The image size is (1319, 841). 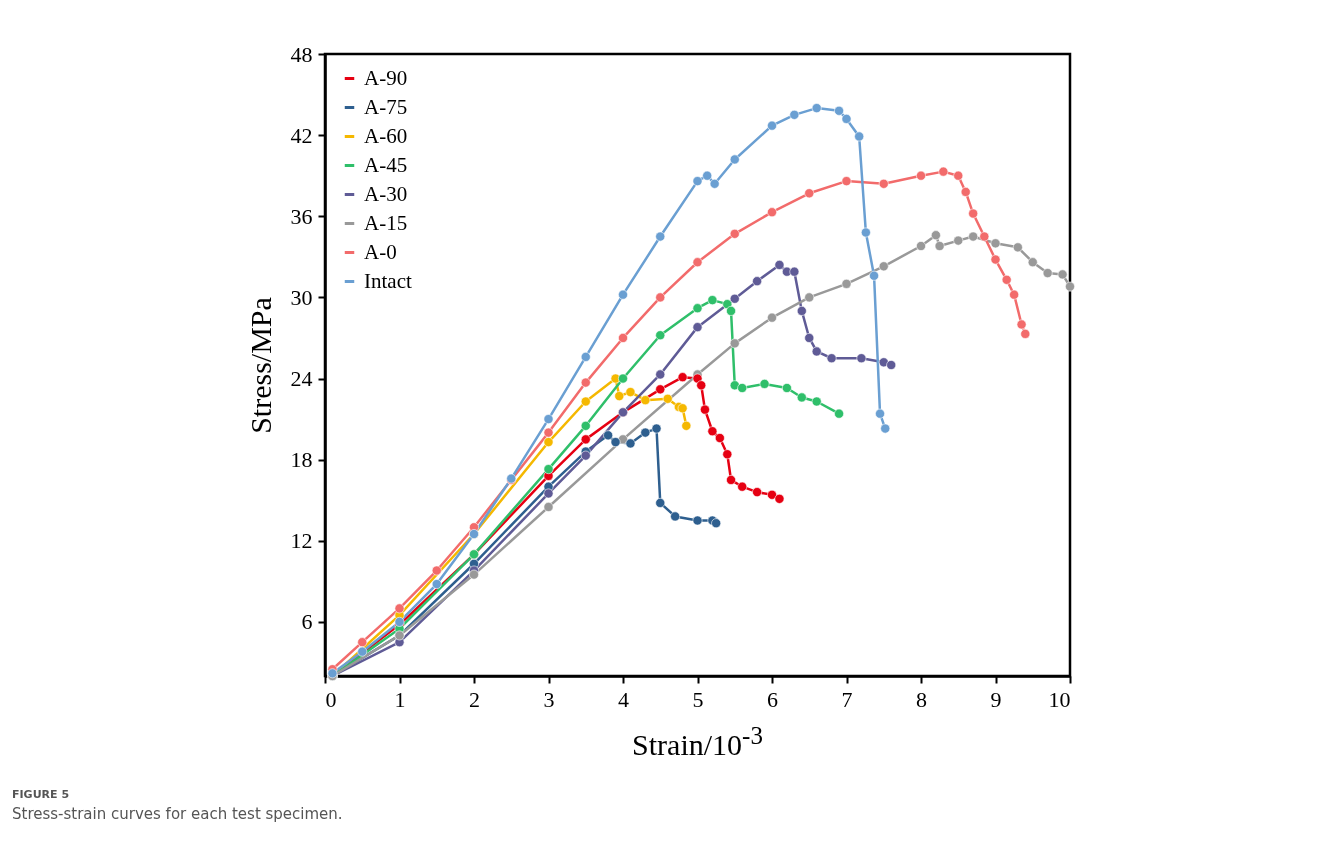 I want to click on text: Stress-strain curves for each test specimen., so click(x=177, y=814).